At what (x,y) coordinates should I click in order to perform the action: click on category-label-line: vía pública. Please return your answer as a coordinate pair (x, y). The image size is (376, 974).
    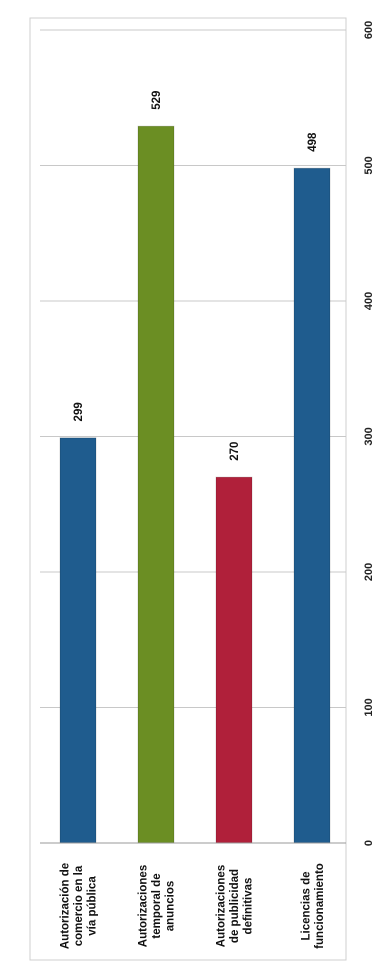
    Looking at the image, I should click on (93, 906).